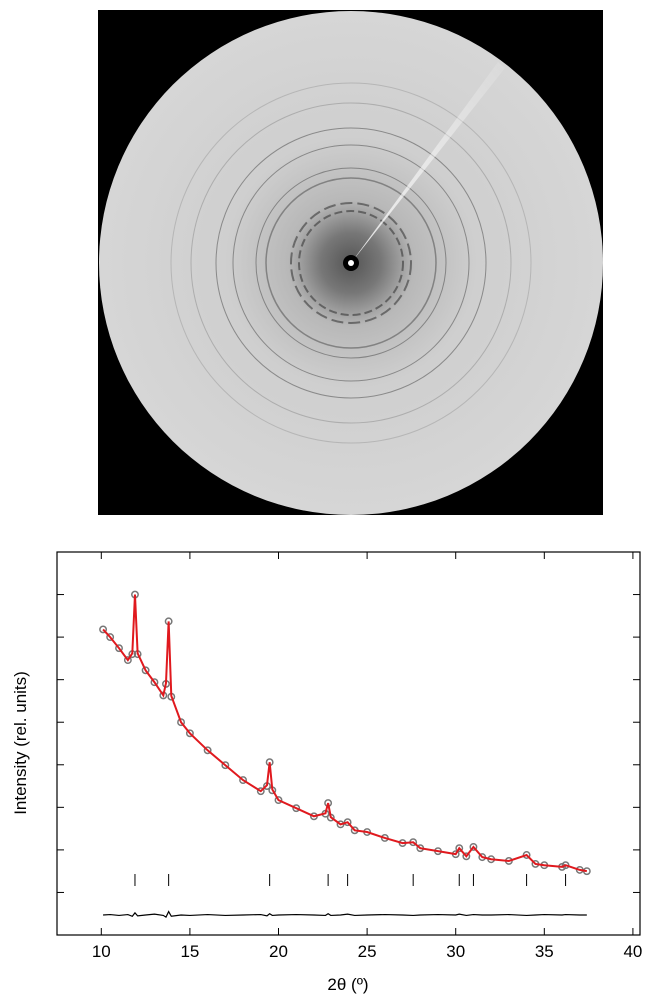  What do you see at coordinates (20, 743) in the screenshot?
I see `y-axis-label: Intensity (rel. units)` at bounding box center [20, 743].